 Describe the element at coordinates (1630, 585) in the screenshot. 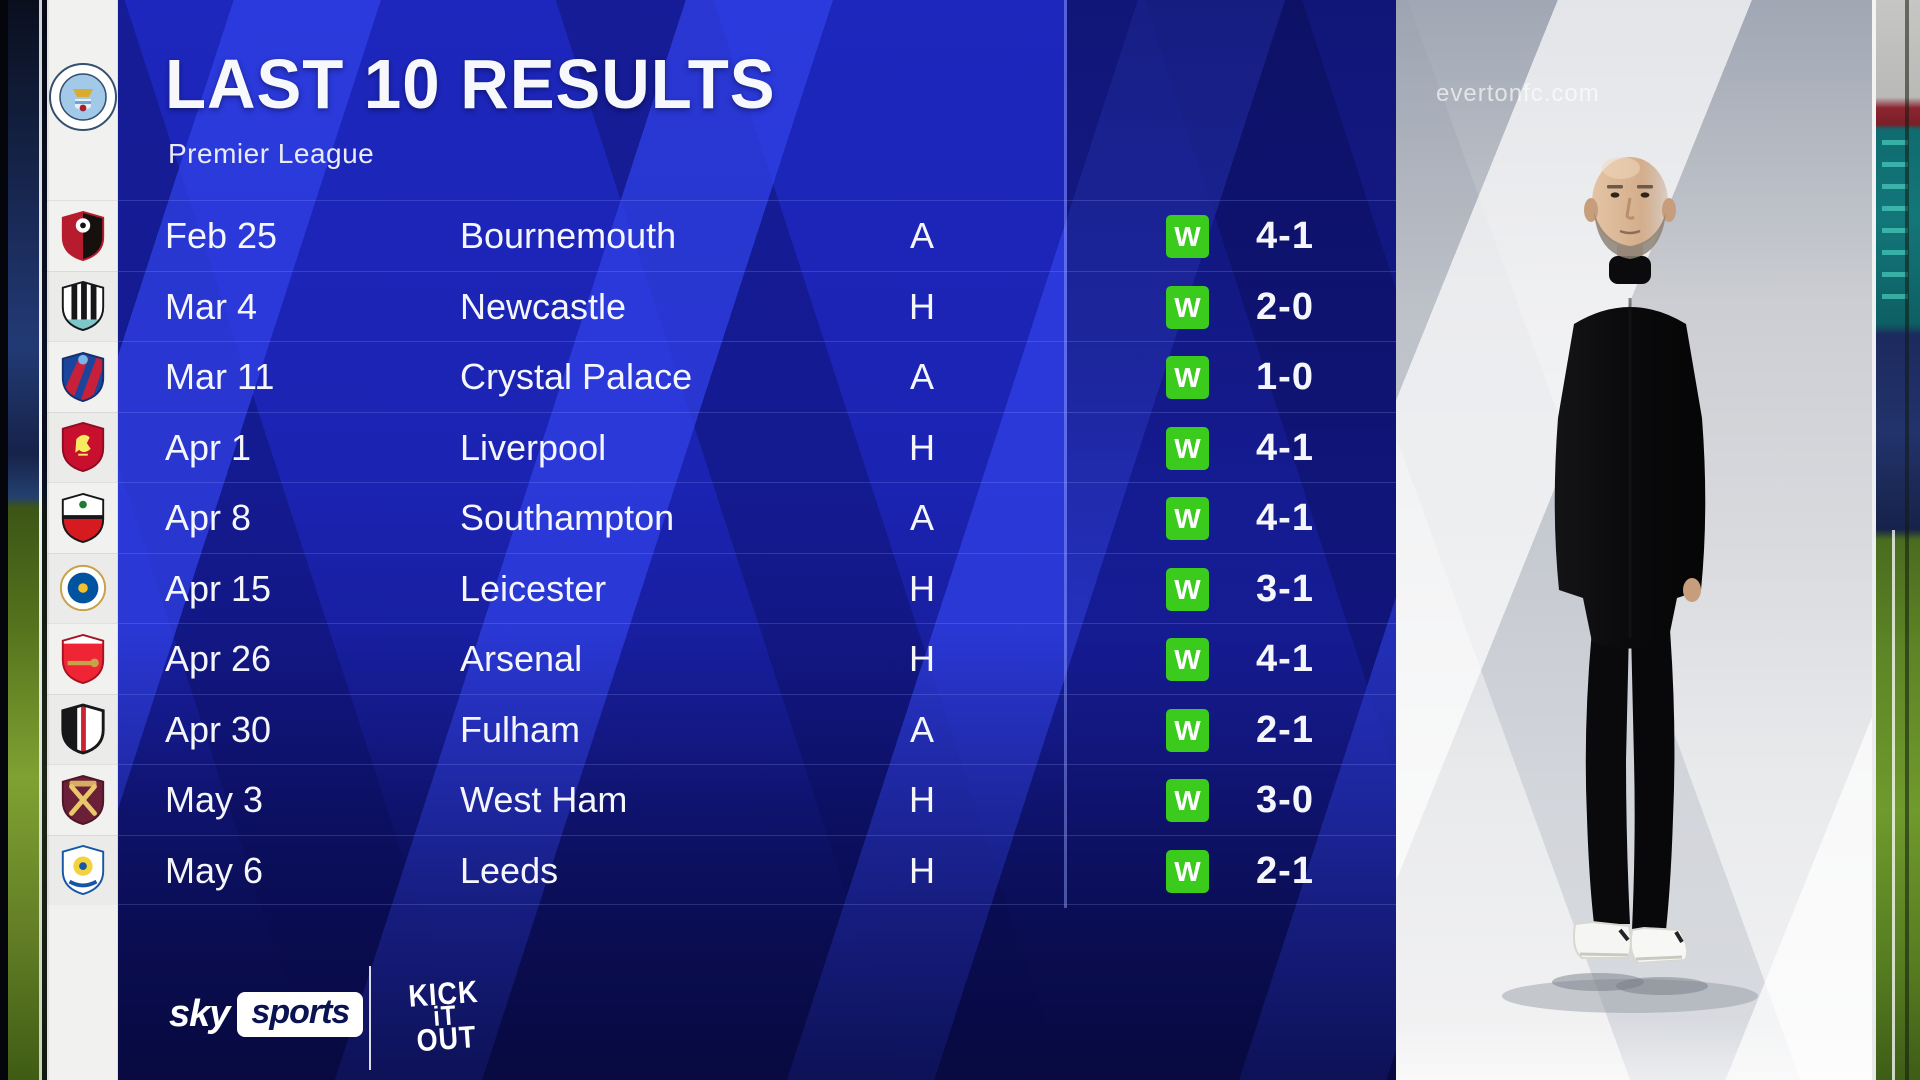

I see `pep-guardiola-photo` at that location.